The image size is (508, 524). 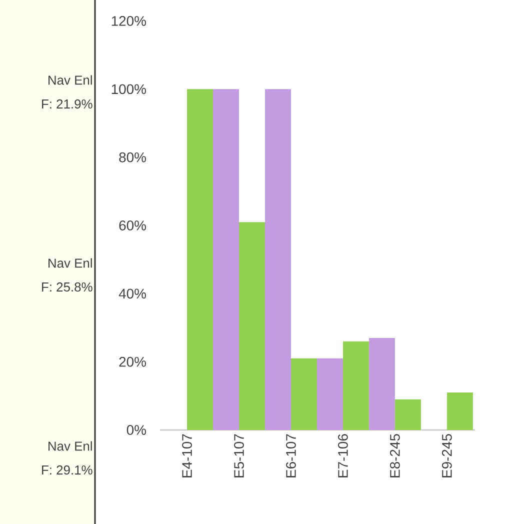 I want to click on y-tick-label: 20%, so click(x=132, y=361).